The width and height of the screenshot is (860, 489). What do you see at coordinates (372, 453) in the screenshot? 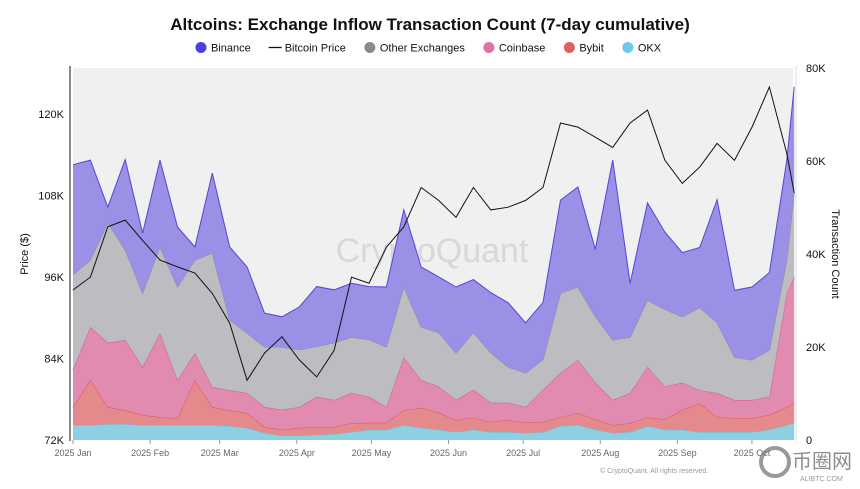
I see `x-tick-label: 2025 May` at bounding box center [372, 453].